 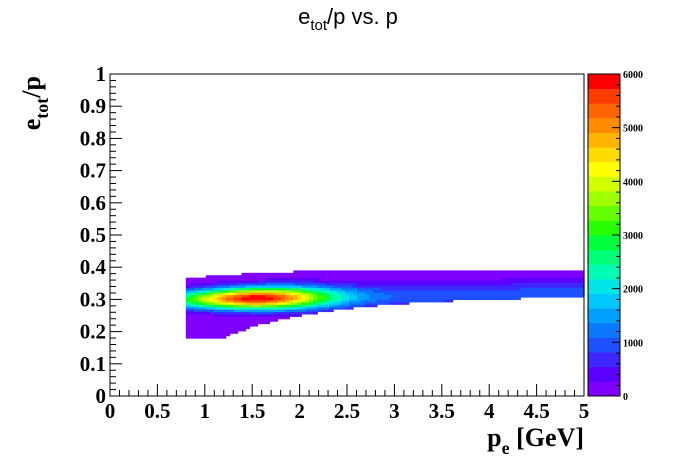 I want to click on x-tick-label: 2, so click(x=299, y=411).